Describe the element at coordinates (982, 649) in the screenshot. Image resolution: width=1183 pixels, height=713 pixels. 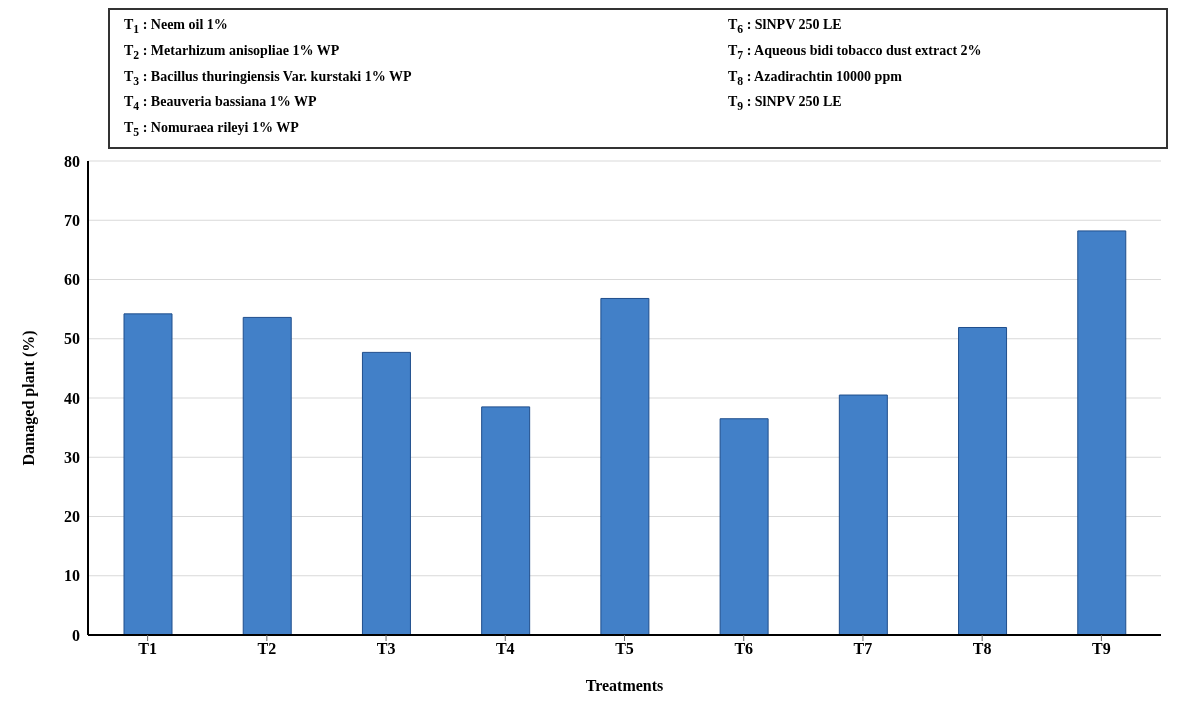
I see `x-tick-label: T8` at that location.